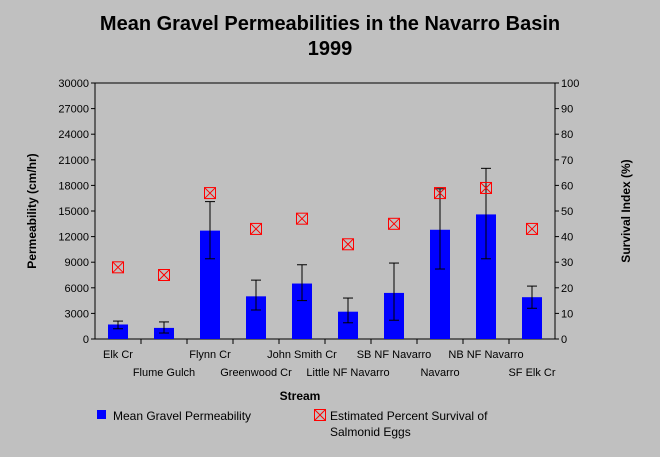  I want to click on y2-tick-label: 40, so click(567, 238).